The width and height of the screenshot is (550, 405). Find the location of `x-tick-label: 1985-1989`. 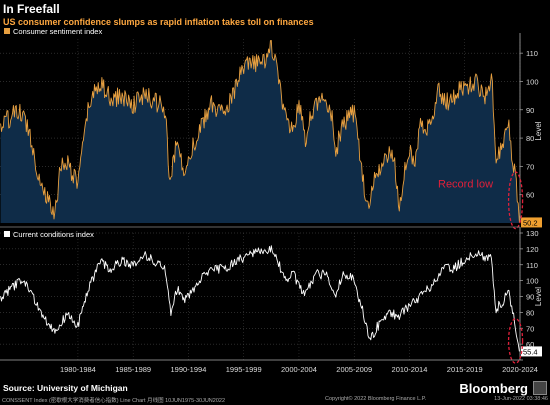

x-tick-label: 1985-1989 is located at coordinates (133, 369).